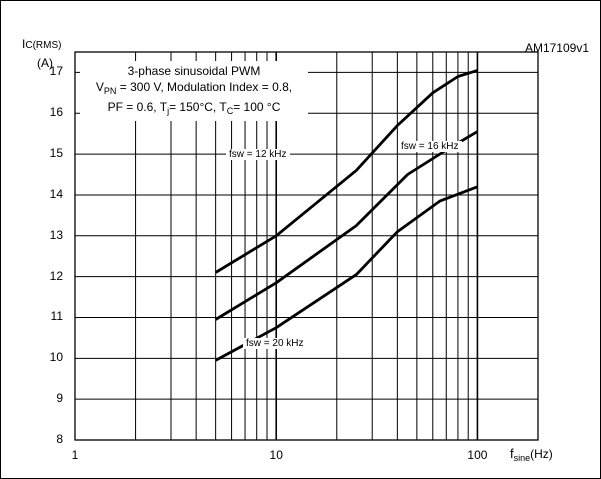 The width and height of the screenshot is (601, 479). I want to click on figure-id: AM17109v1, so click(556, 48).